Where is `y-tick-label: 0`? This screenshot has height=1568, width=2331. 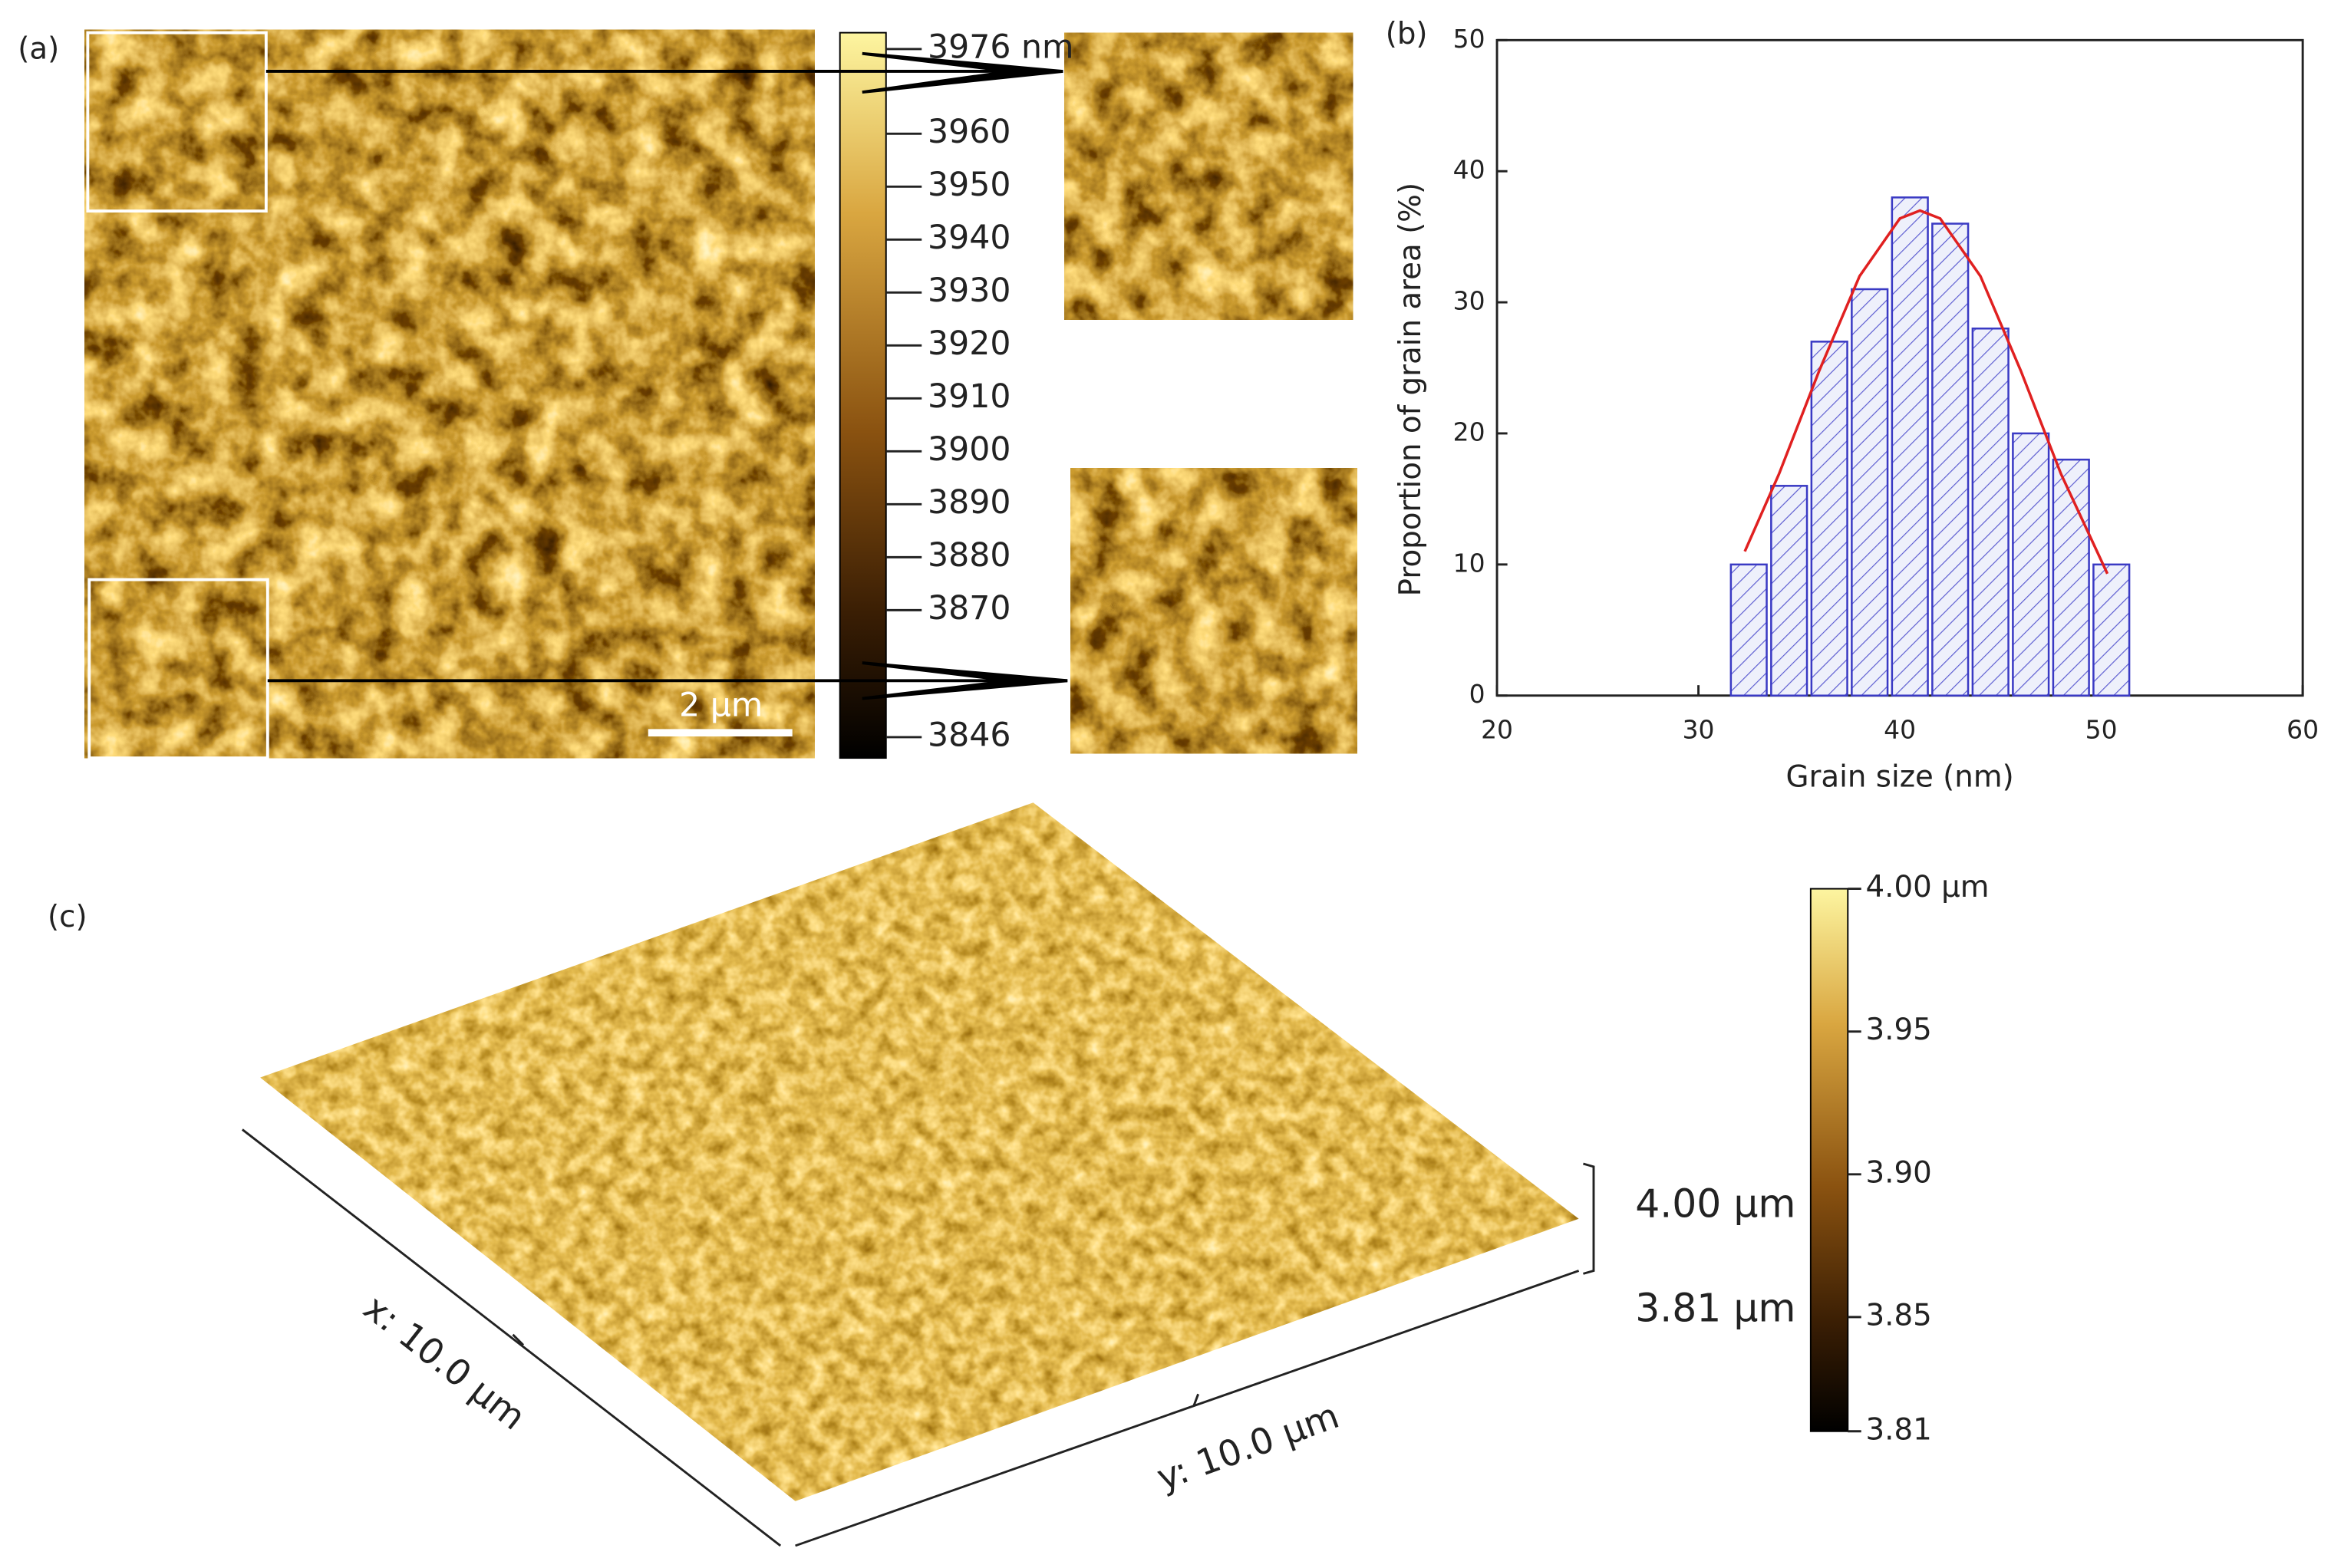
y-tick-label: 0 is located at coordinates (1477, 694).